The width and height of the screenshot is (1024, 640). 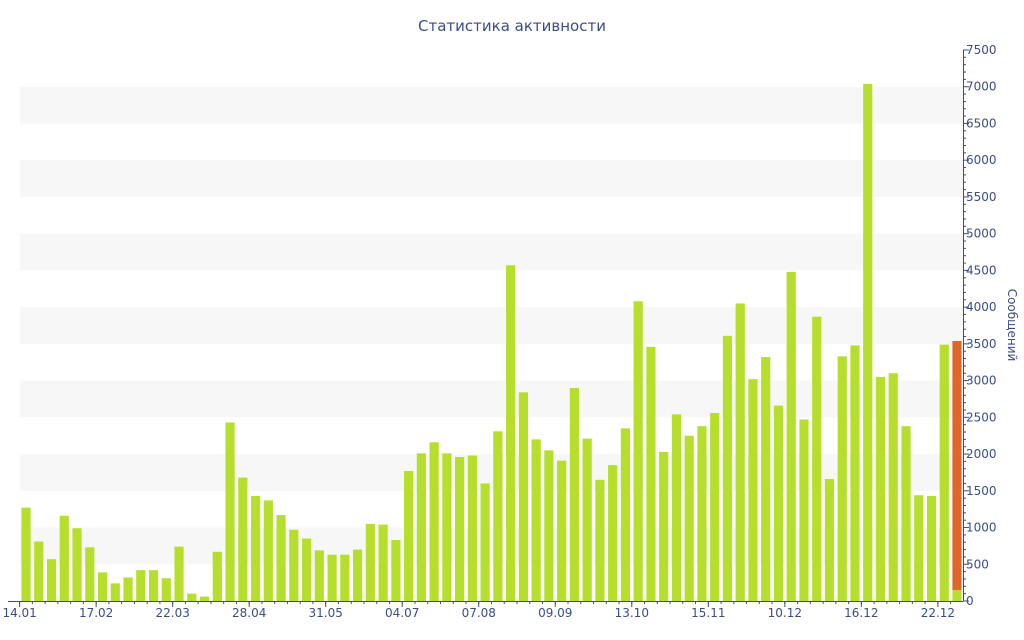 I want to click on bar-highlight, so click(x=957, y=465).